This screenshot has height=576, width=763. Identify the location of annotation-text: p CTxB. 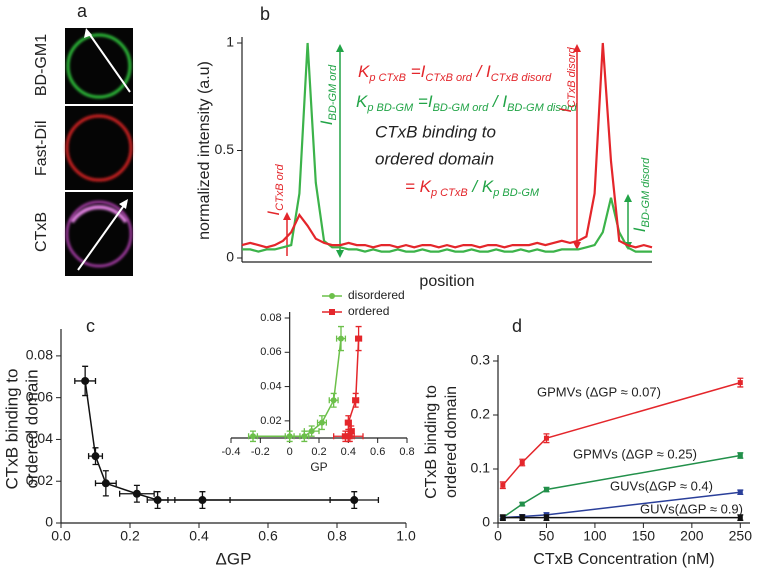
(387, 78).